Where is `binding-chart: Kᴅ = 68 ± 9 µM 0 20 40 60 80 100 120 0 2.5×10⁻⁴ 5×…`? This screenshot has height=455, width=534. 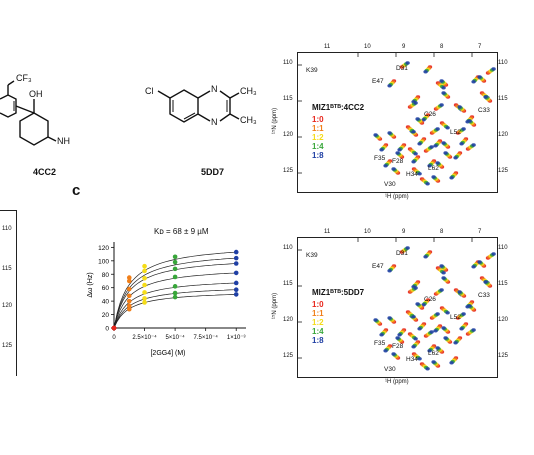
binding-chart: Kᴅ = 68 ± 9 µM 0 20 40 60 80 100 120 0 2.5×10⁻⁴ 5×… is located at coordinates (168, 297).